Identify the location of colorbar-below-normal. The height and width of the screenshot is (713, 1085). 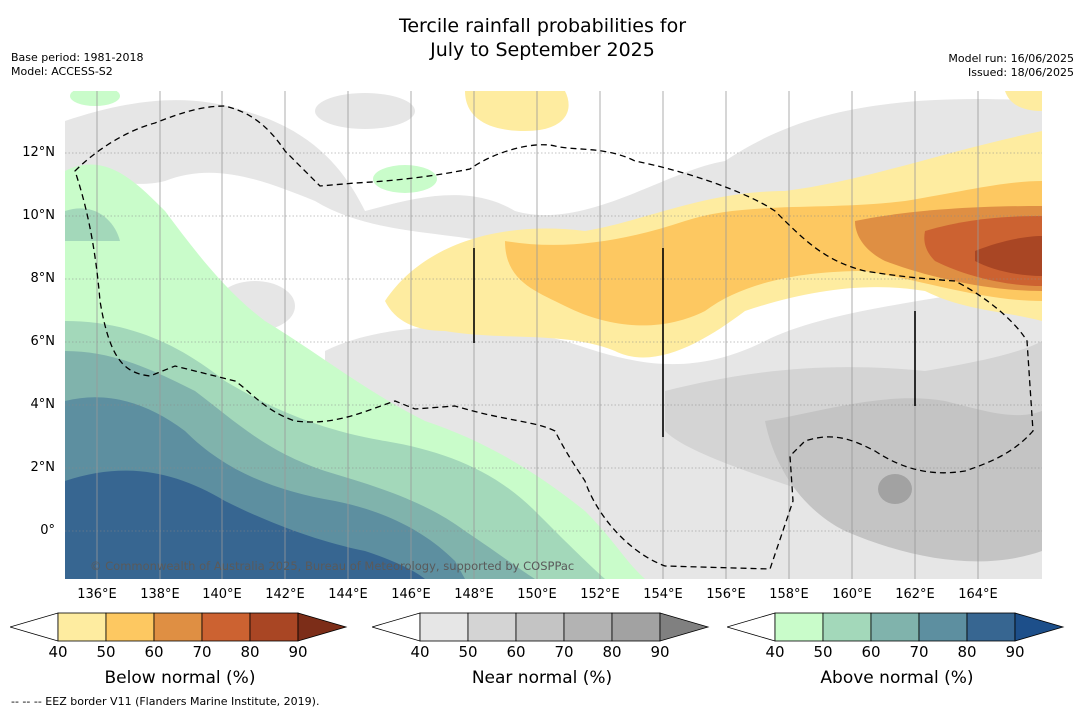
(179, 627).